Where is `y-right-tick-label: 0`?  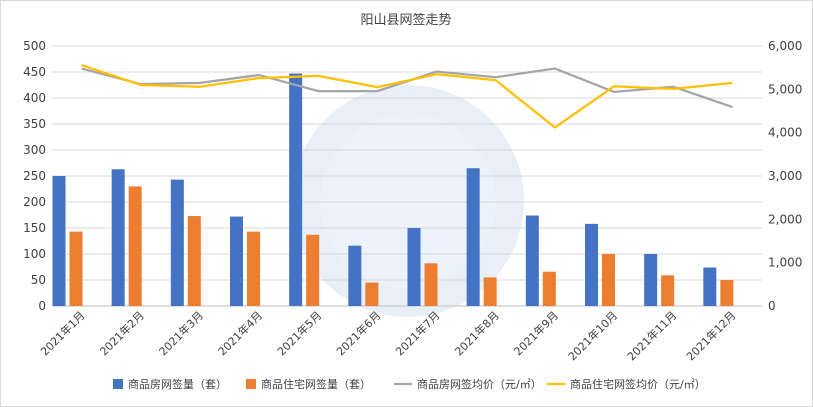 y-right-tick-label: 0 is located at coordinates (772, 306).